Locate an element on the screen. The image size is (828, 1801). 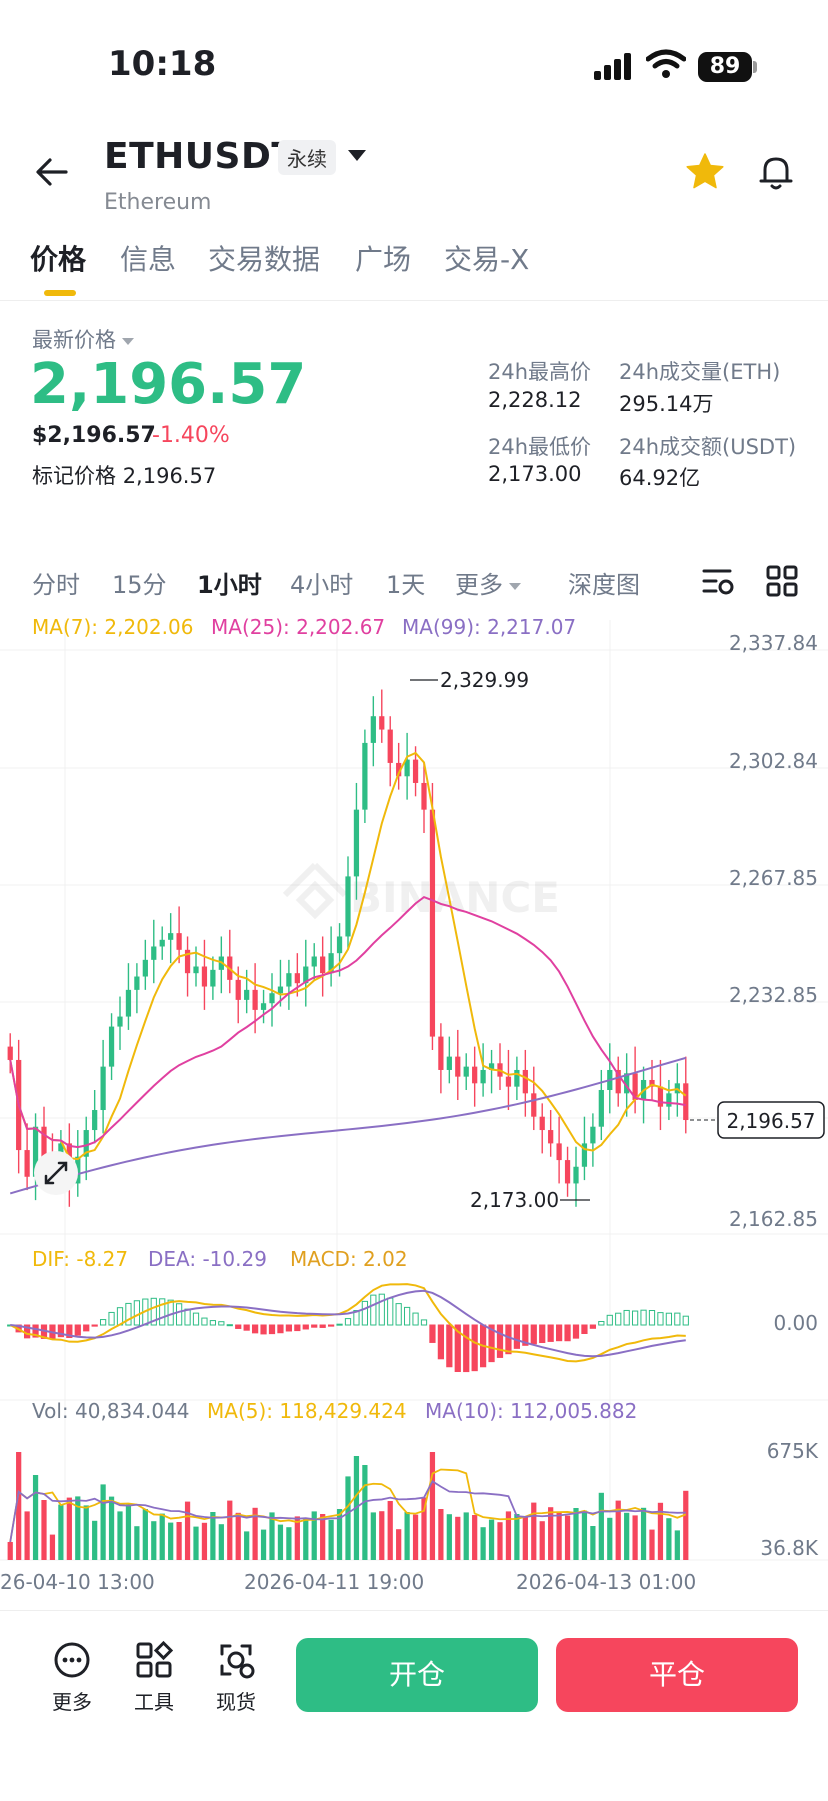
tab-info: 信息 is located at coordinates (148, 259).